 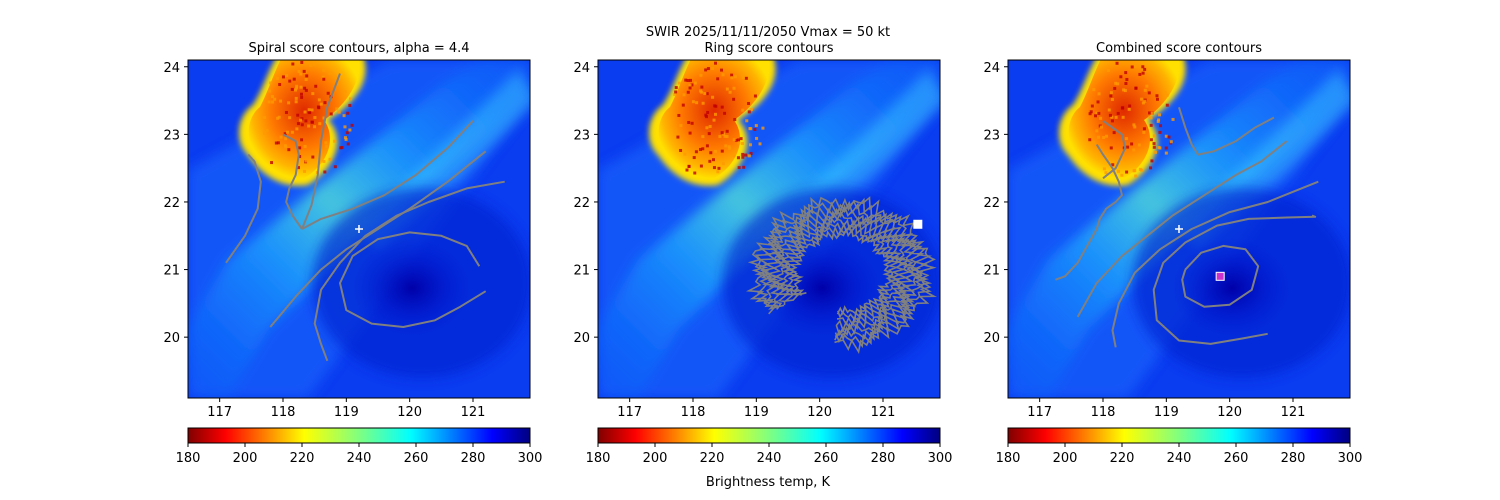 I want to click on xaxis-label: Brightness temp, K, so click(x=768, y=482).